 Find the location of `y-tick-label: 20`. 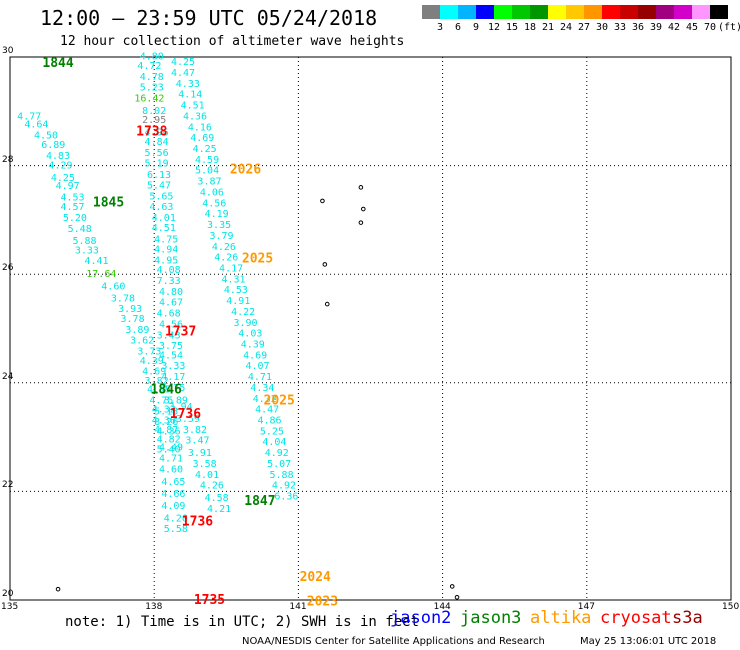

y-tick-label: 20 is located at coordinates (8, 594).